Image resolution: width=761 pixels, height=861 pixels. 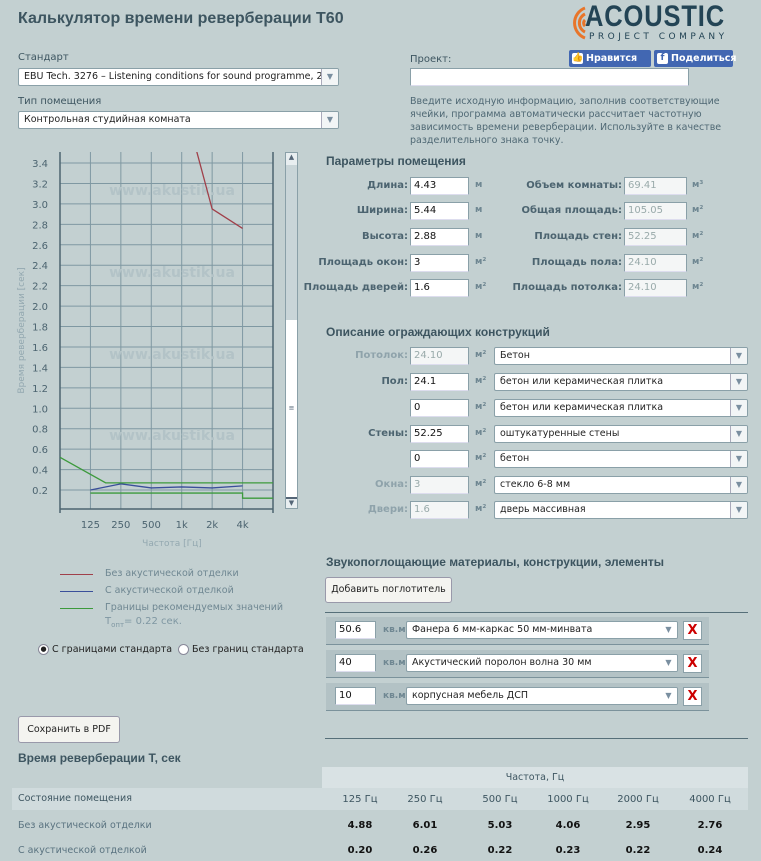 What do you see at coordinates (655, 263) in the screenshot?
I see `param-input: 24.10` at bounding box center [655, 263].